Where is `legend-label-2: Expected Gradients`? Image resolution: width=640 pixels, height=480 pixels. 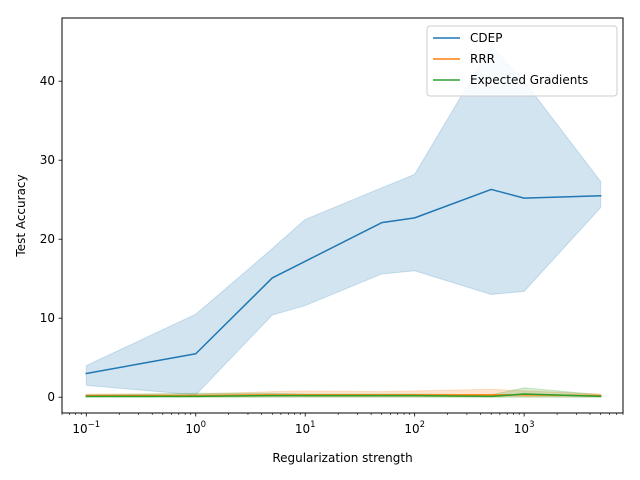
legend-label-2: Expected Gradients is located at coordinates (529, 80).